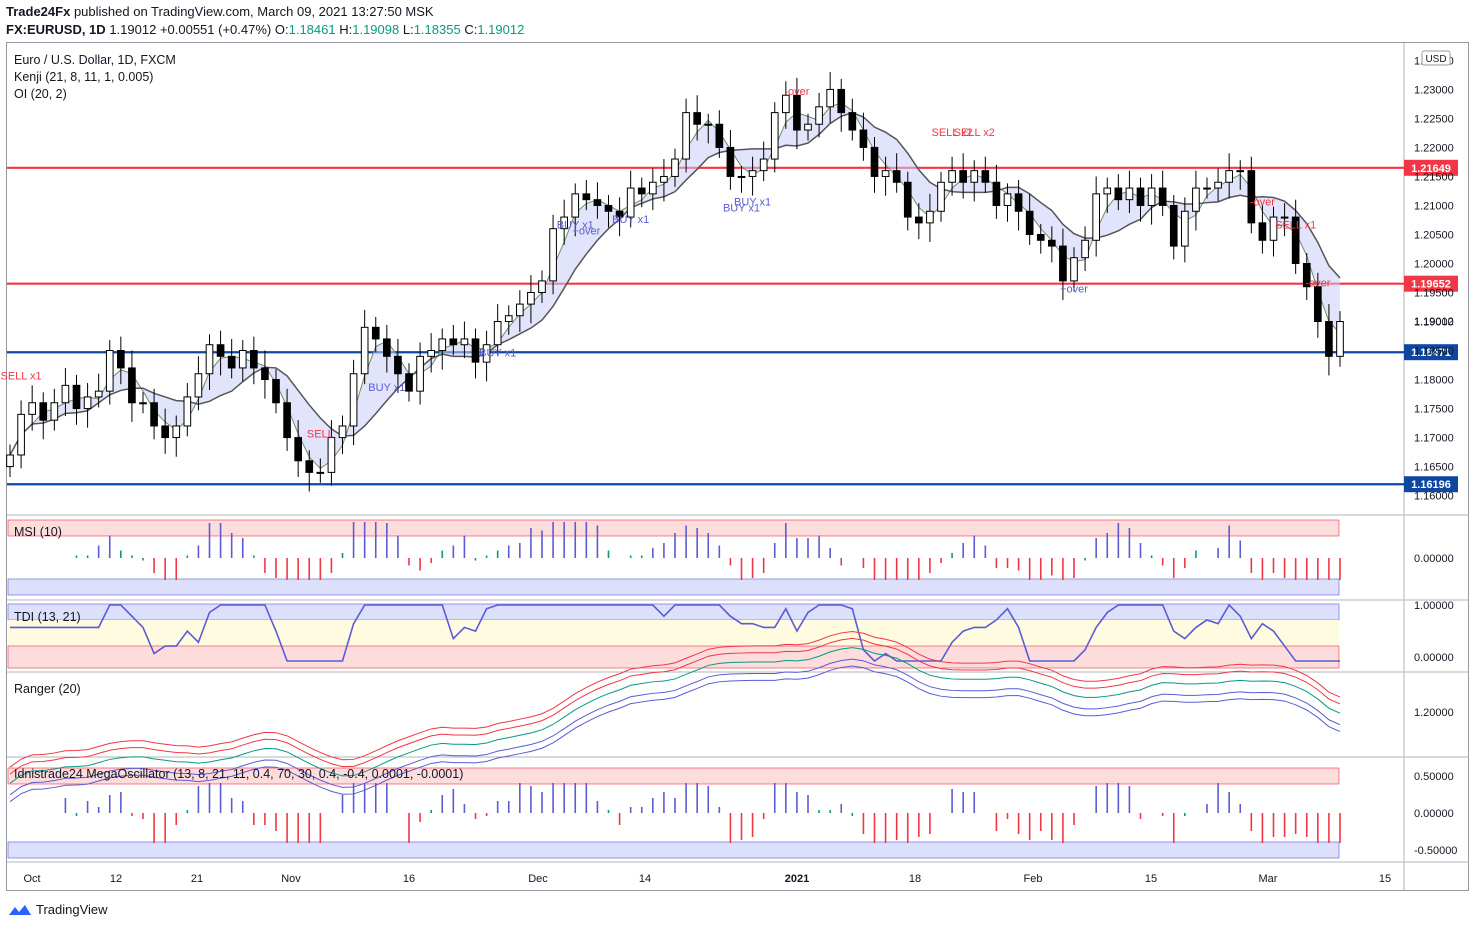  What do you see at coordinates (40, 94) in the screenshot?
I see `oi-legend: OI (20, 2)` at bounding box center [40, 94].